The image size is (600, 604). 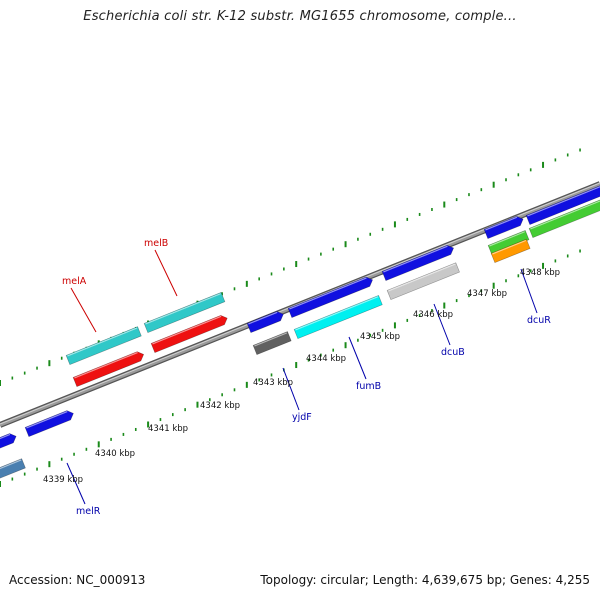 What do you see at coordinates (368, 386) in the screenshot?
I see `gene-label-fumB: fumB` at bounding box center [368, 386].